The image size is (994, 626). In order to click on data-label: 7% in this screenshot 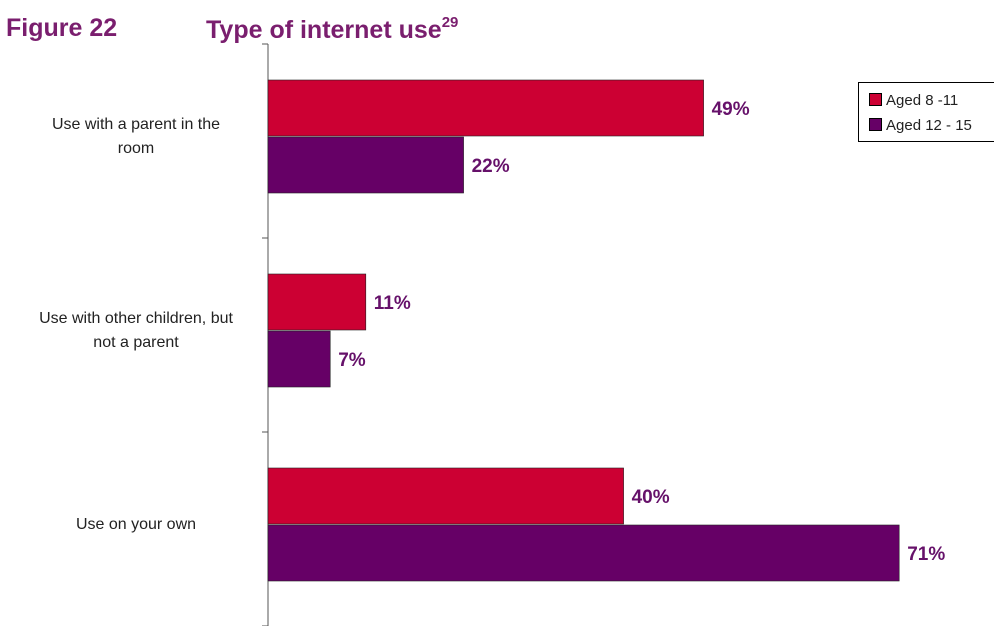, I will do `click(352, 360)`.